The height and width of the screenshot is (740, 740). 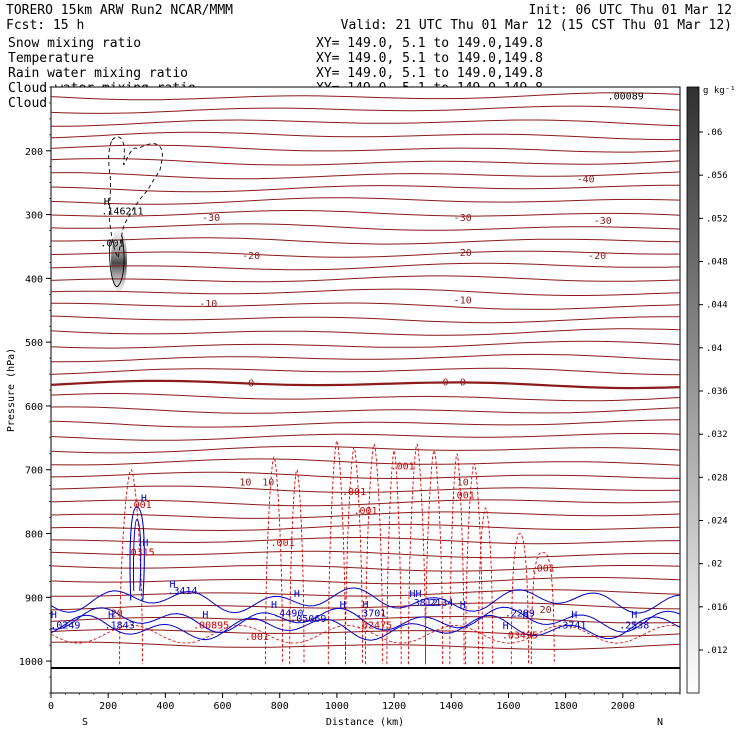 I want to click on x-axis: 0 200 400 600 800 1000 1200 1400 1600 1800 2000, so click(x=364, y=702).